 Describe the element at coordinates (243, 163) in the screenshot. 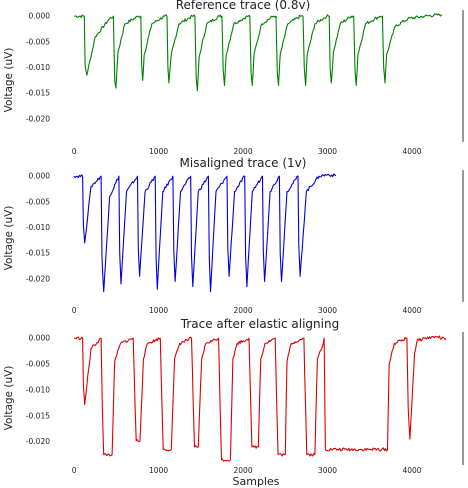

I see `panel-title: Misaligned trace (1v)` at that location.